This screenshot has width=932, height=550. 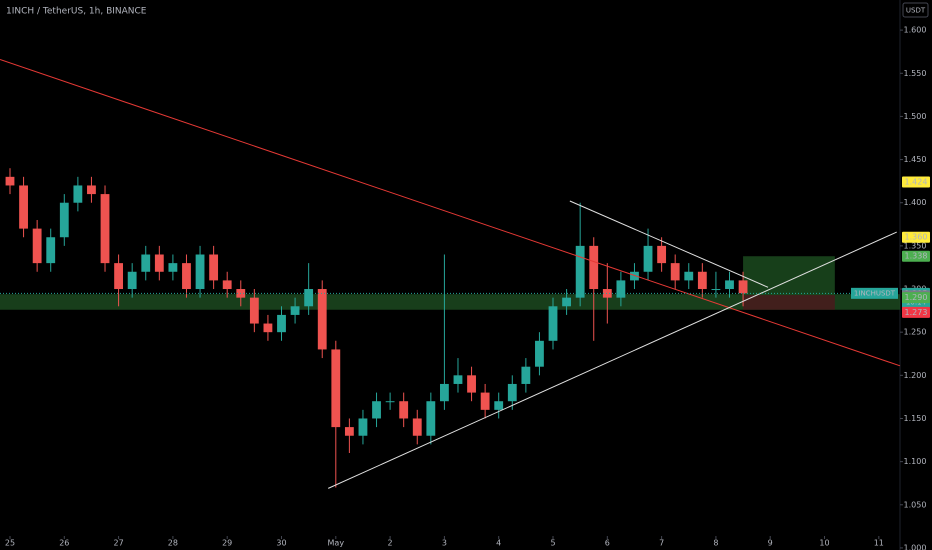 What do you see at coordinates (715, 543) in the screenshot?
I see `x-tick-label: 8` at bounding box center [715, 543].